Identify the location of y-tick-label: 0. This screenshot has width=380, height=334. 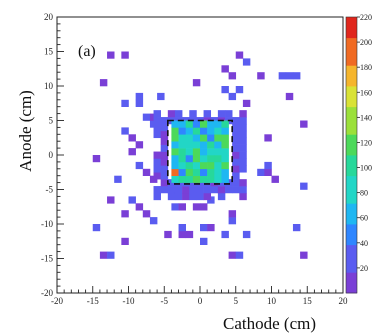
(51, 155).